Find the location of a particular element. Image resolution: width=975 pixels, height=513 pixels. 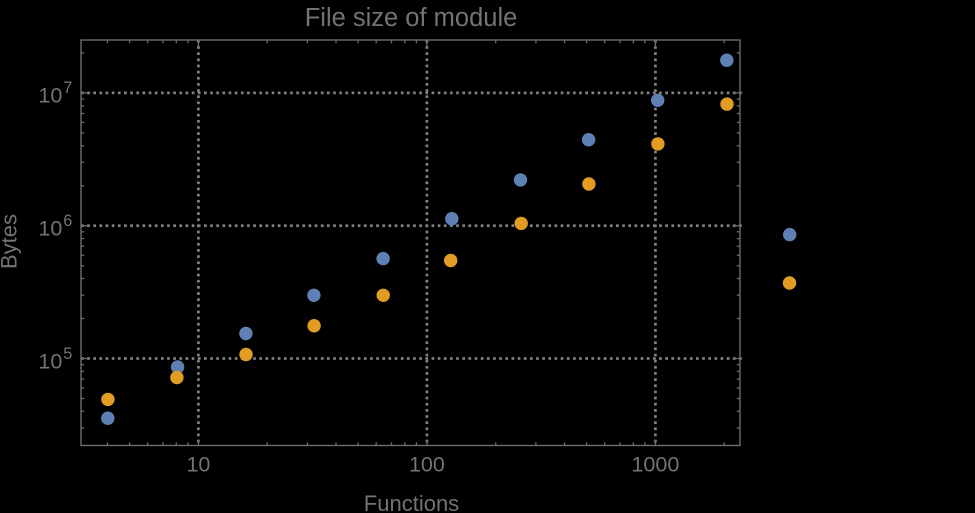

svg-text: Functions is located at coordinates (411, 502).